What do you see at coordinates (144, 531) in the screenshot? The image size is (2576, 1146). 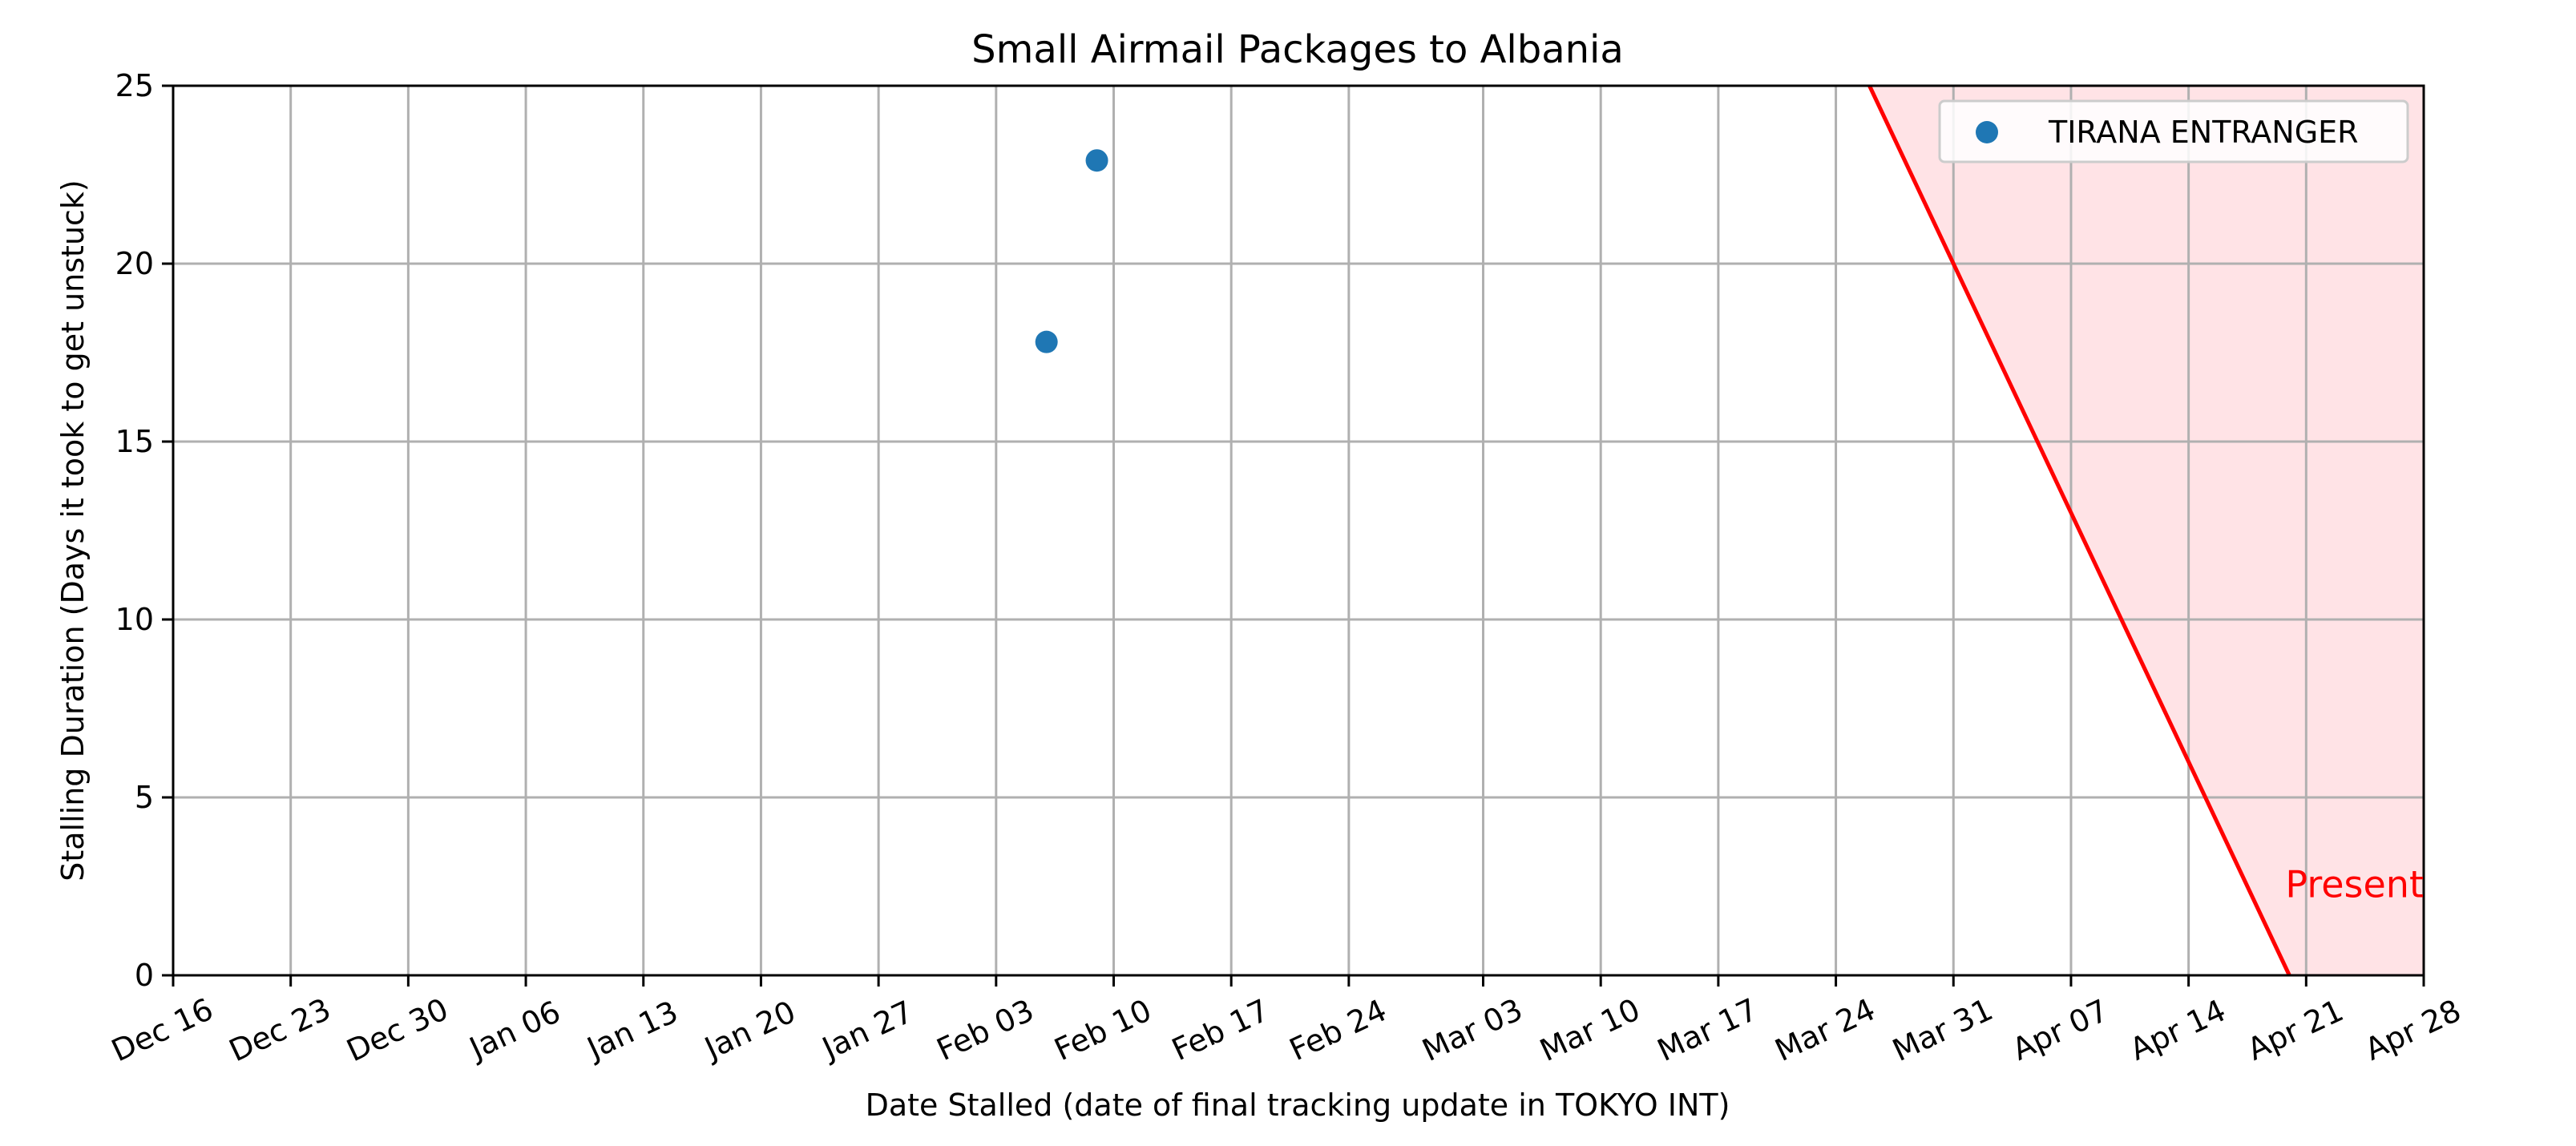 I see `y-axis-ticks: 0 5 10 15 20 25` at bounding box center [144, 531].